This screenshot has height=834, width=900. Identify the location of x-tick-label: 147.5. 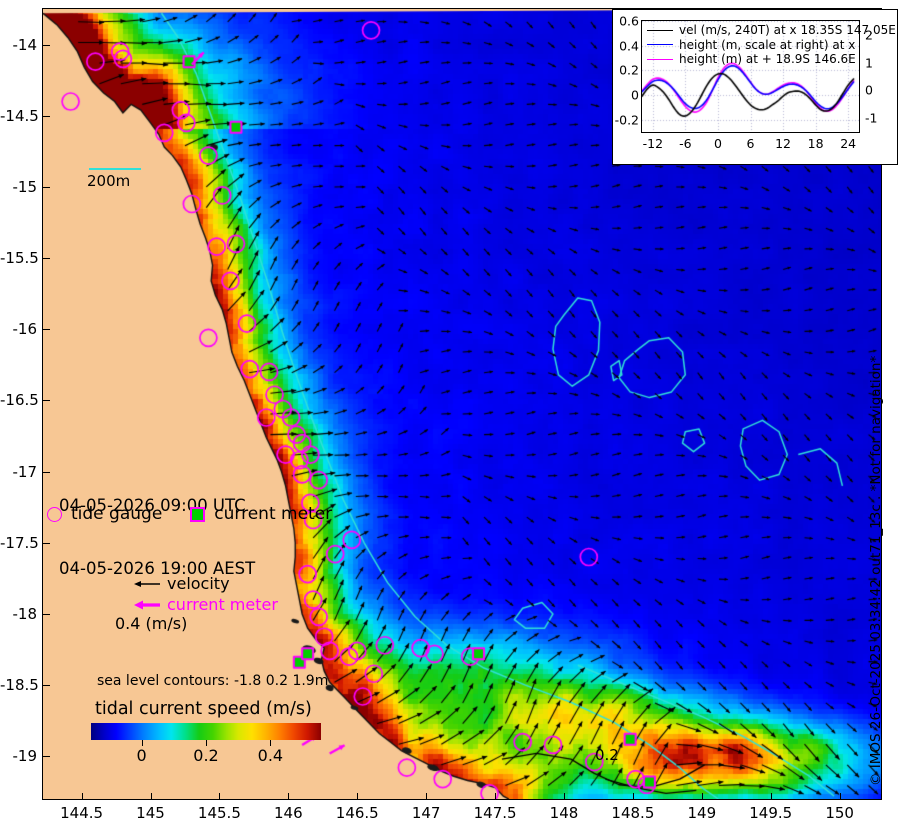
(495, 813).